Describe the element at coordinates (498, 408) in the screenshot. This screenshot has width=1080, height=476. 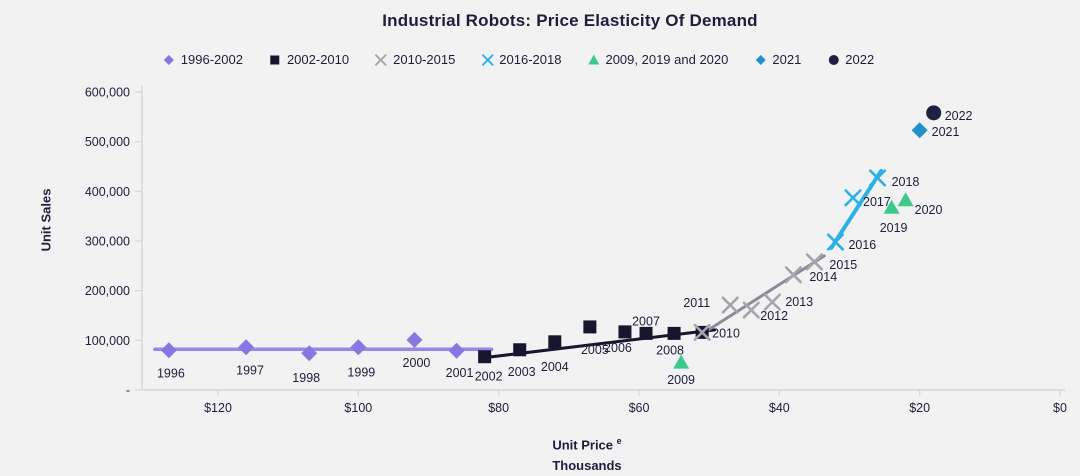
I see `x-tick-label: $80` at that location.